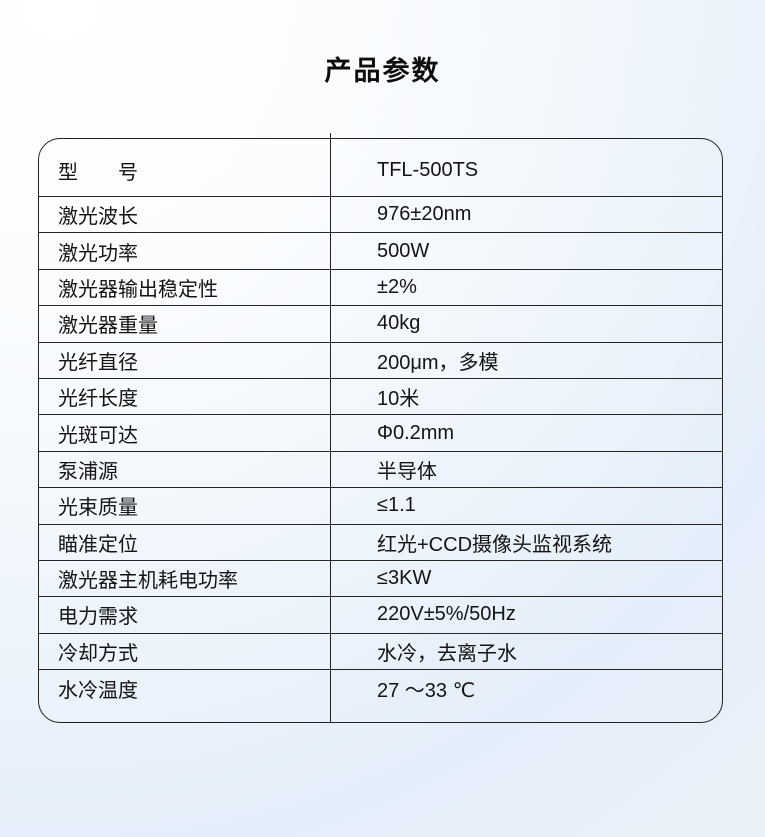 The width and height of the screenshot is (765, 837). I want to click on spec-label: 激光器重量, so click(108, 326).